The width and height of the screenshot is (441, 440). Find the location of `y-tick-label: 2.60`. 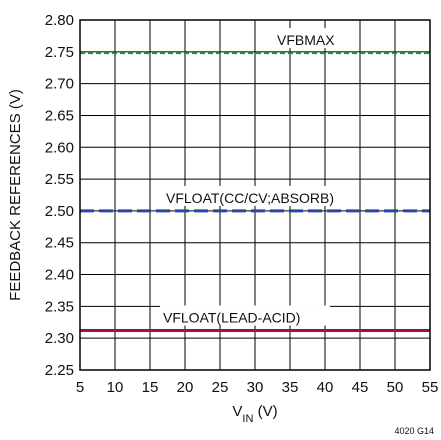

y-tick-label: 2.60 is located at coordinates (59, 147).